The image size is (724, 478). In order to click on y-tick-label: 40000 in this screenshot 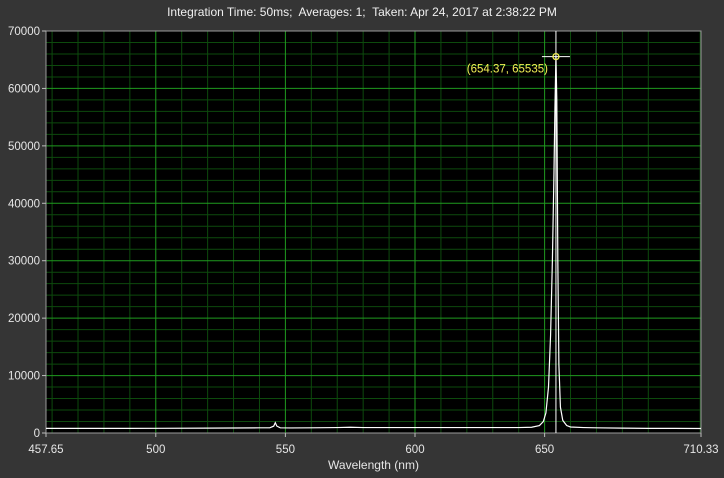, I will do `click(24, 204)`.